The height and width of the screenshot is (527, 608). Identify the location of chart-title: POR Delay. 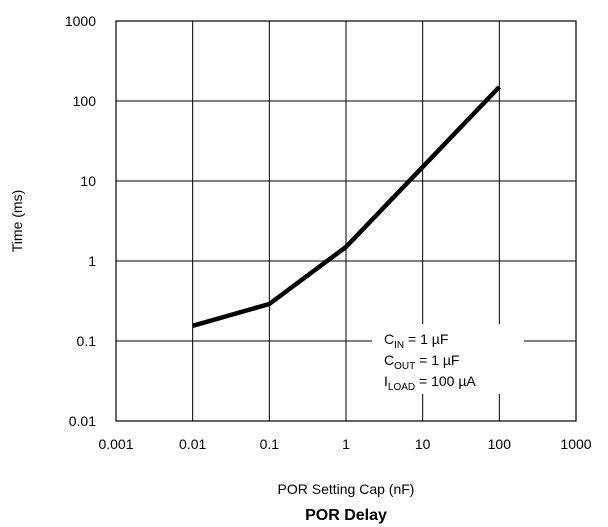
(346, 515).